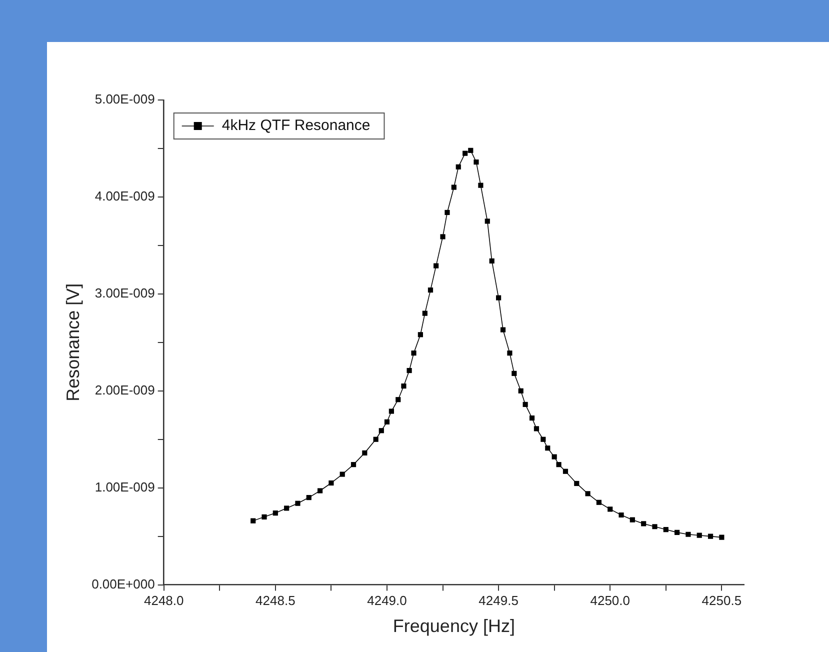 The height and width of the screenshot is (652, 829). Describe the element at coordinates (610, 600) in the screenshot. I see `x-tick-label: 4250.0` at that location.